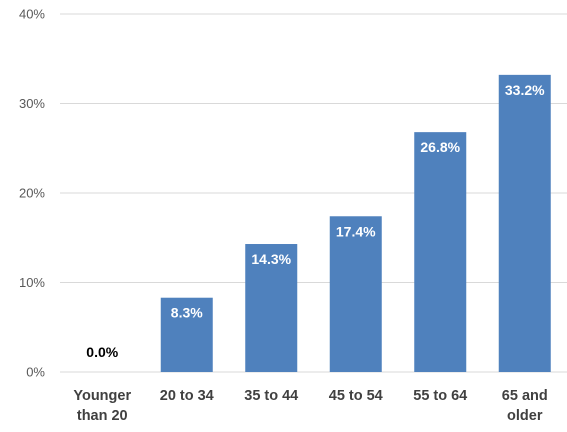 The width and height of the screenshot is (567, 432). I want to click on y-tick-label: 20%, so click(32, 193).